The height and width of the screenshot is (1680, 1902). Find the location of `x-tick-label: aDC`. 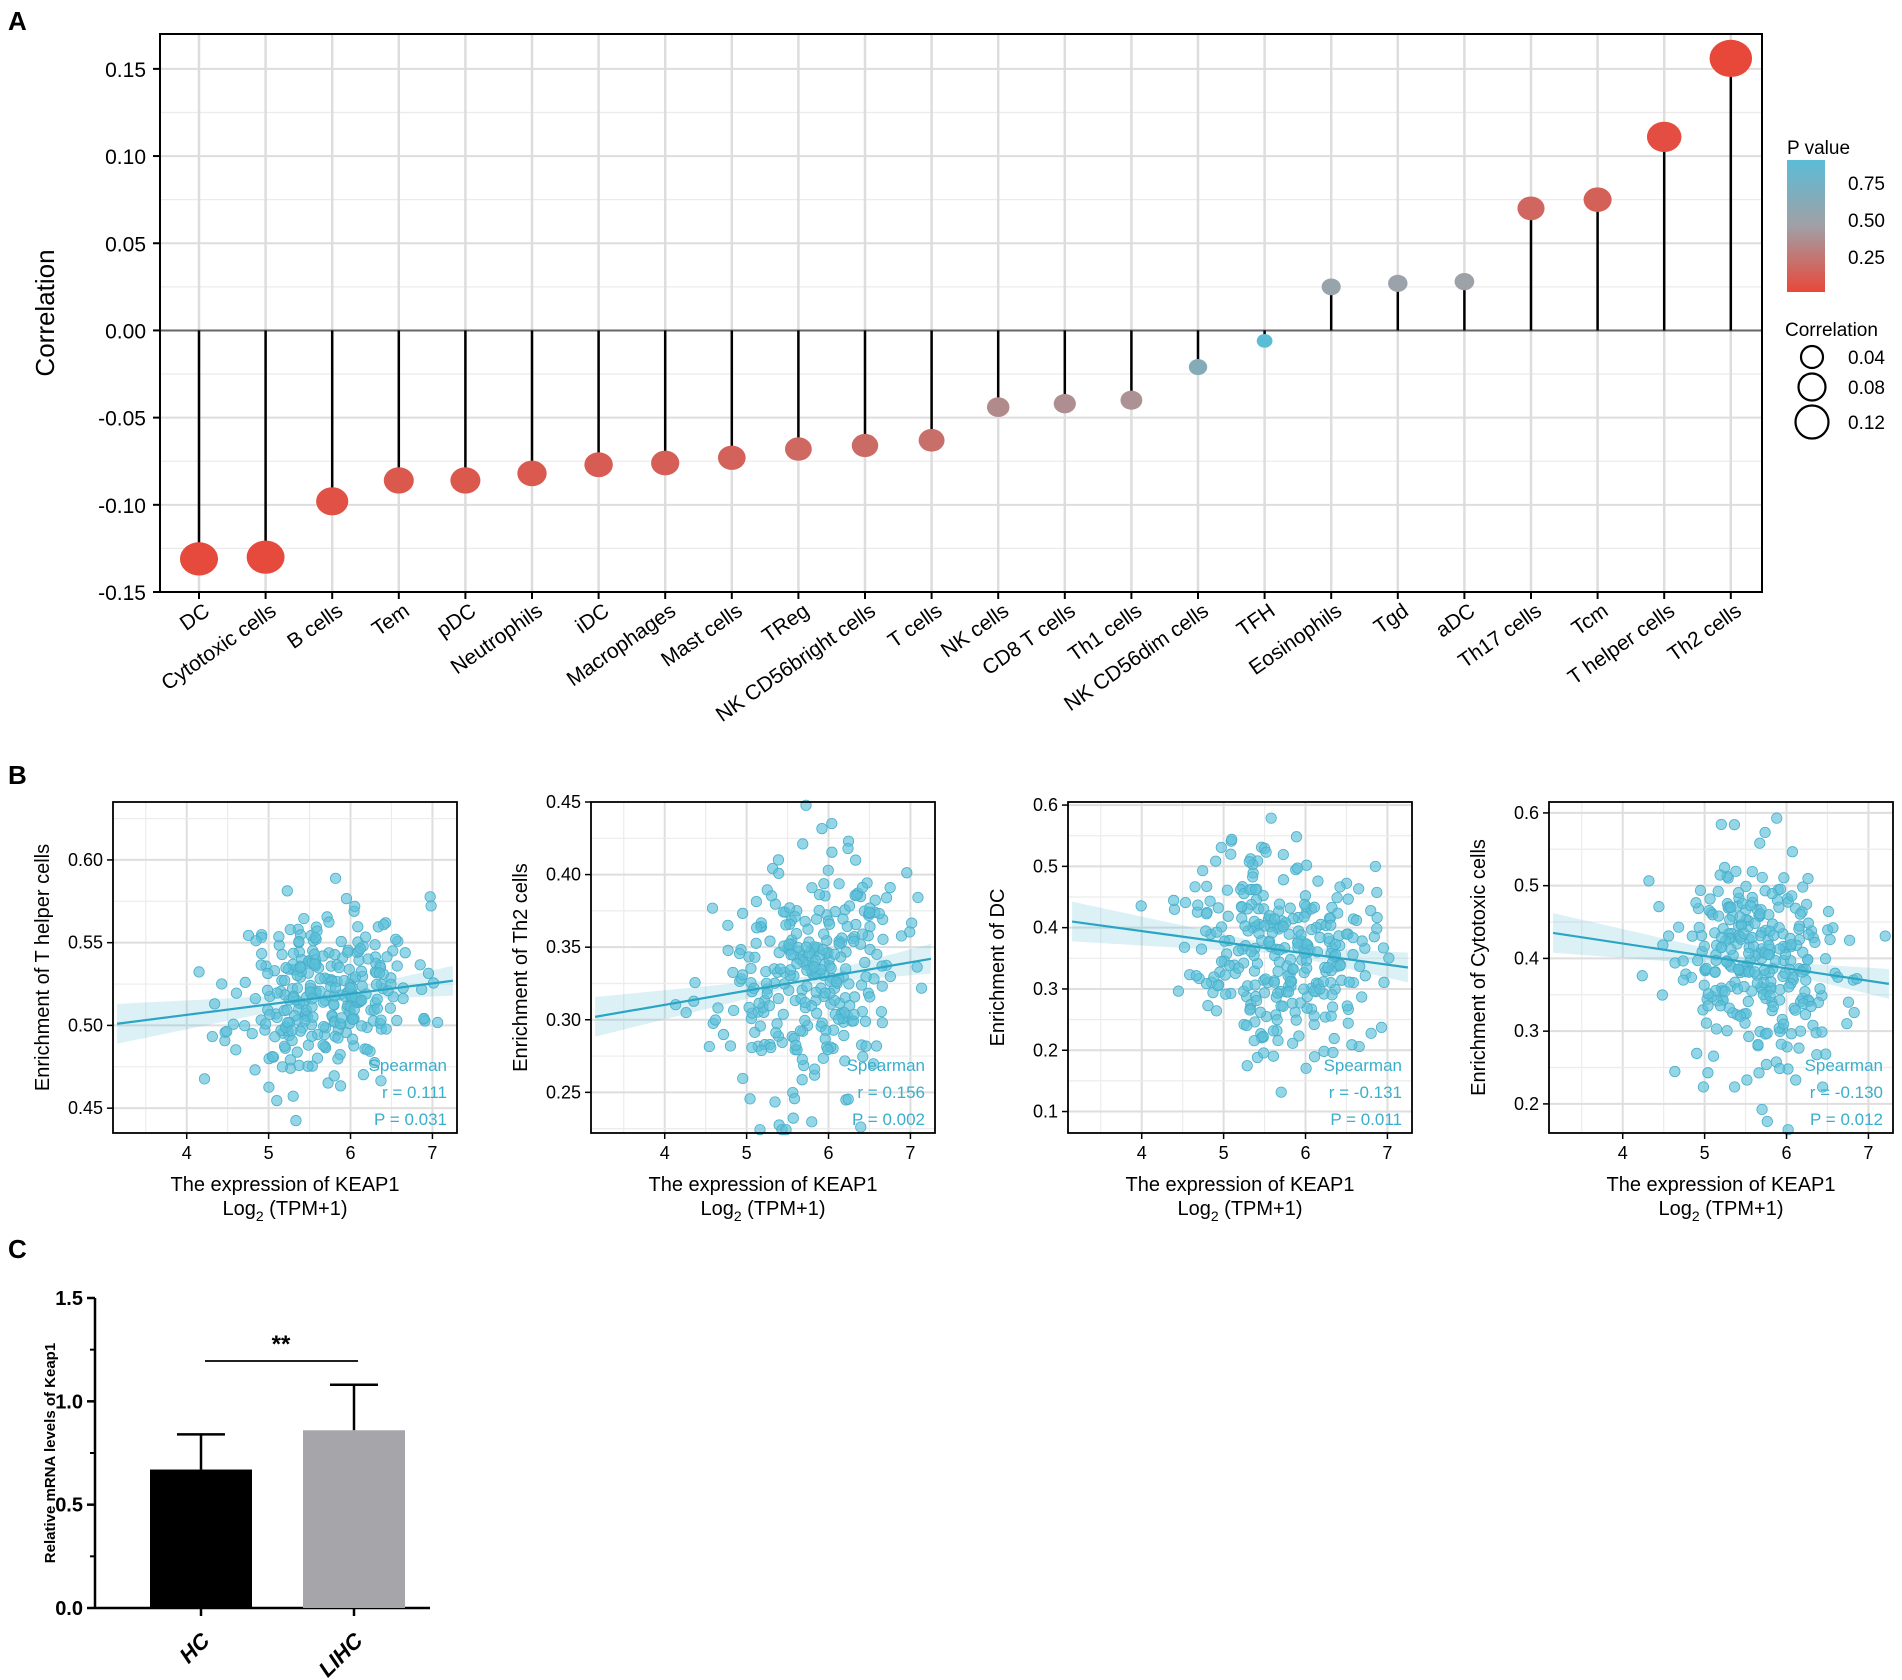

x-tick-label: aDC is located at coordinates (1456, 620).